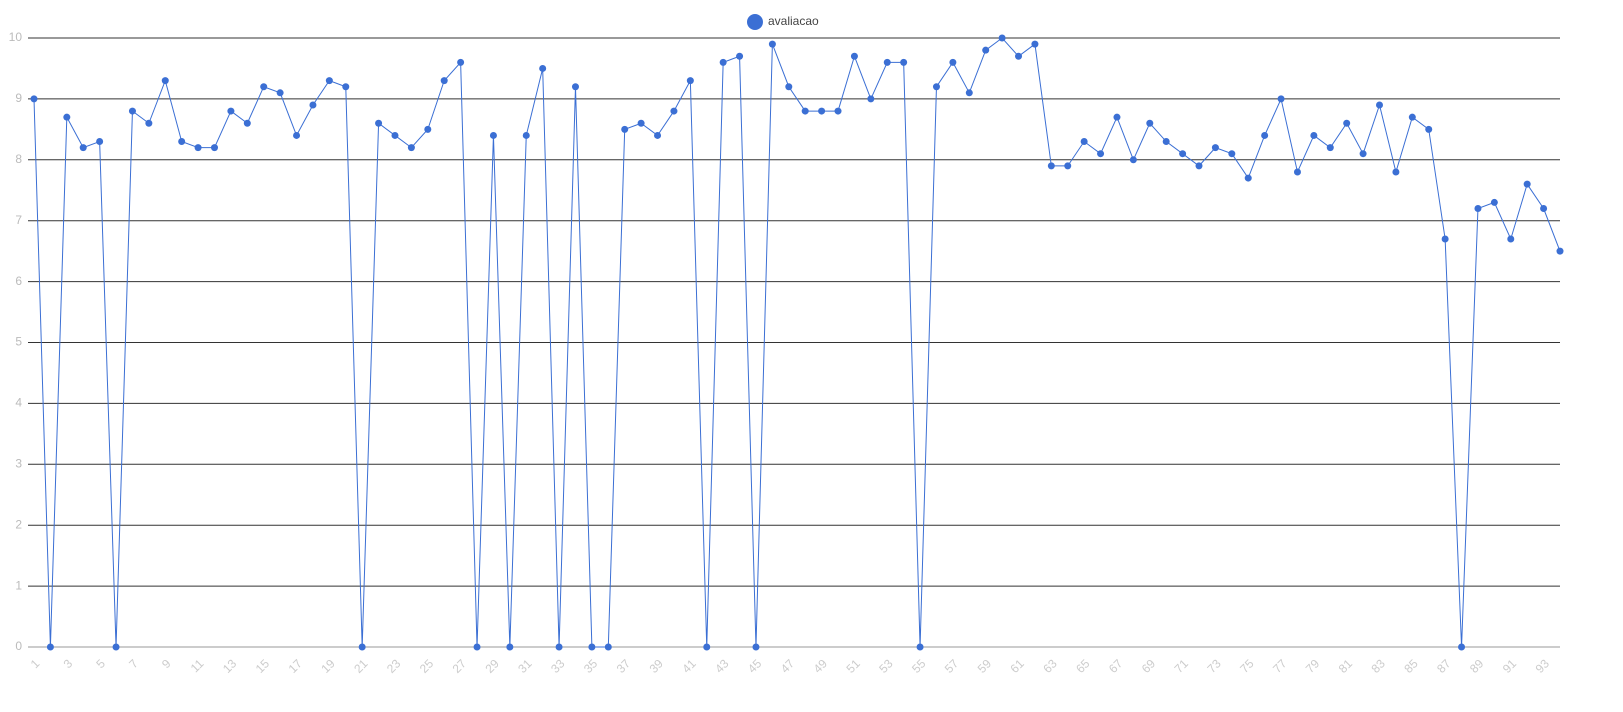 This screenshot has height=712, width=1623. Describe the element at coordinates (1018, 666) in the screenshot. I see `x-tick-label: 61` at that location.